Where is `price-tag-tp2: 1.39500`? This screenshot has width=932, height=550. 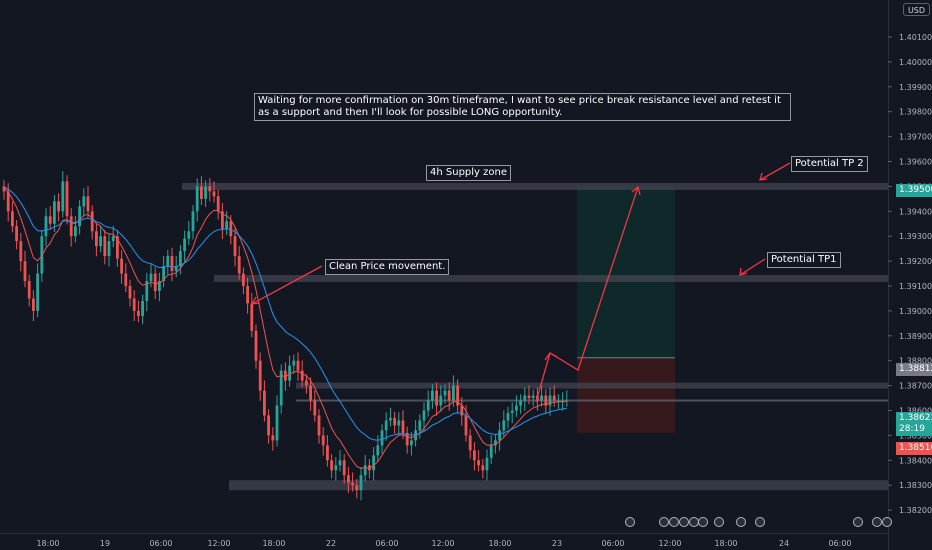
price-tag-tp2: 1.39500 is located at coordinates (914, 190).